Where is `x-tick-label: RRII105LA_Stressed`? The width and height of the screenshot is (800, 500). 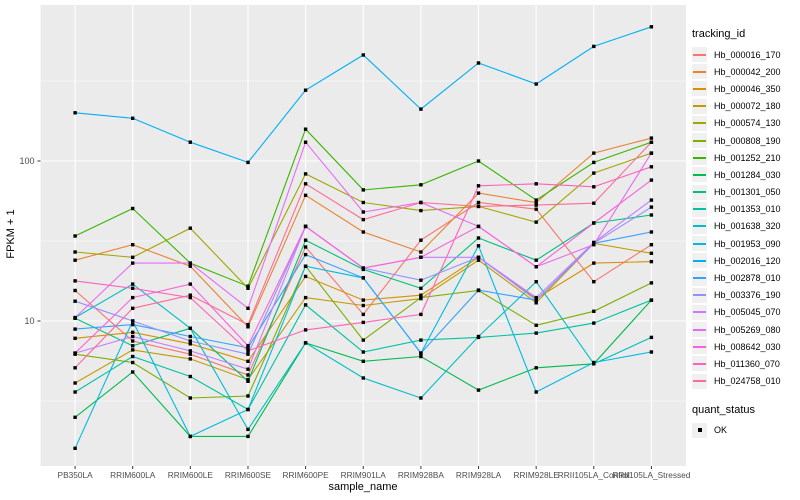 x-tick-label: RRII105LA_Stressed is located at coordinates (651, 475).